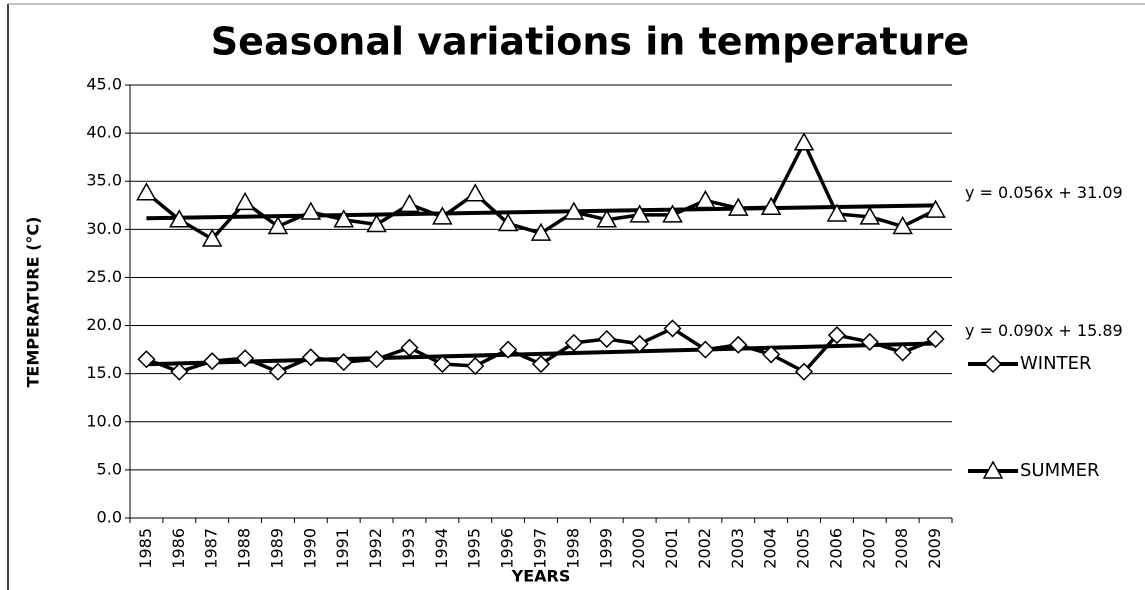 This screenshot has height=590, width=1145. I want to click on x-tick-label: 2008, so click(901, 548).